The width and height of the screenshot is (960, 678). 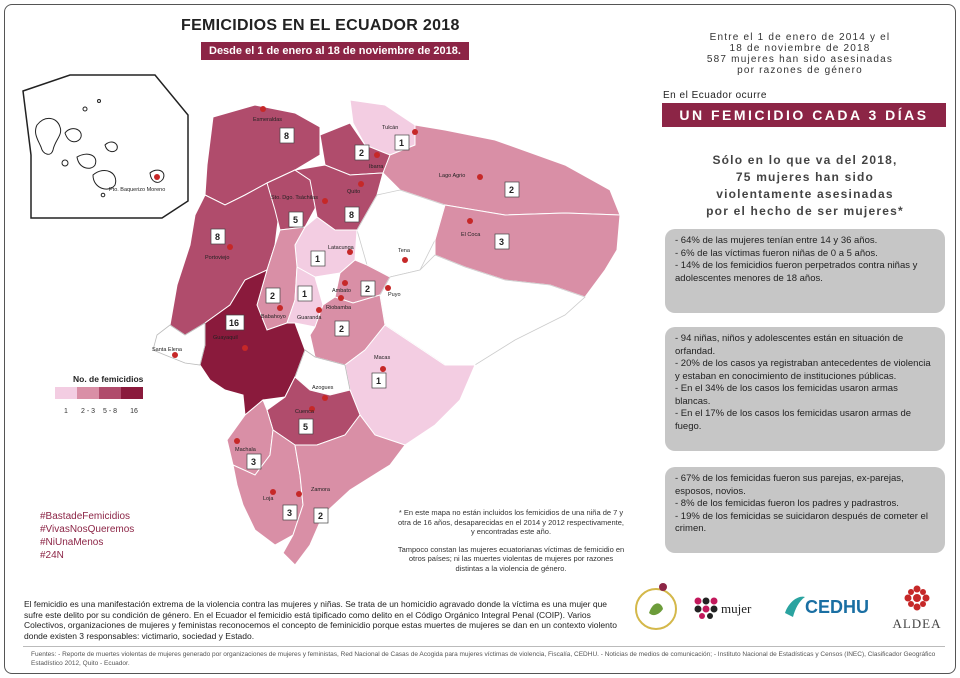 What do you see at coordinates (246, 450) in the screenshot?
I see `svg-text: Machala` at bounding box center [246, 450].